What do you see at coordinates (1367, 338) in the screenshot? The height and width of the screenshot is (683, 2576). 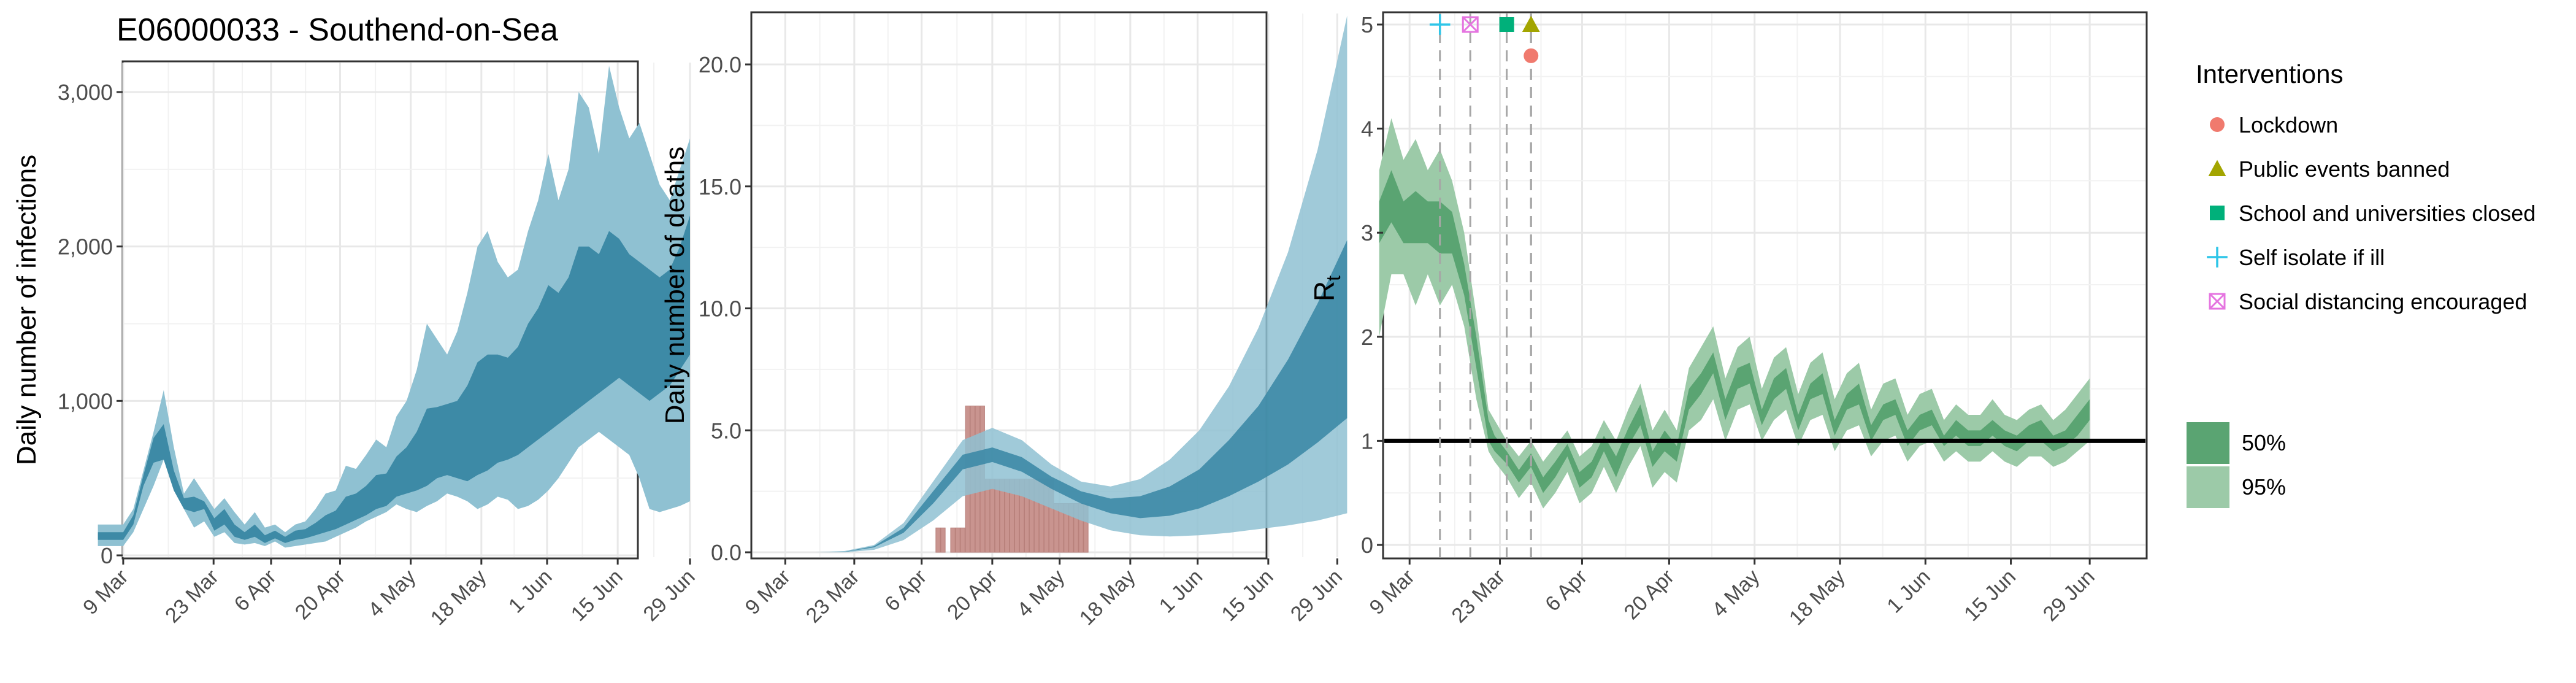 I see `y-tick-label: 2` at bounding box center [1367, 338].